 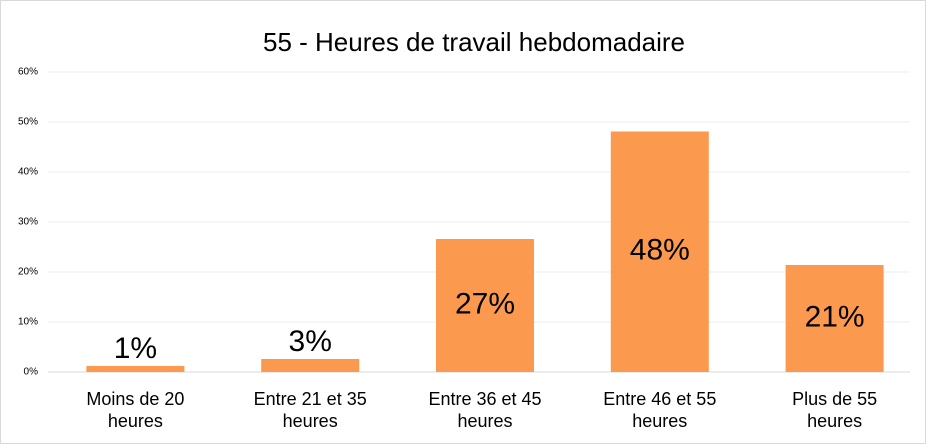 I want to click on data-label: 1%, so click(x=135, y=348).